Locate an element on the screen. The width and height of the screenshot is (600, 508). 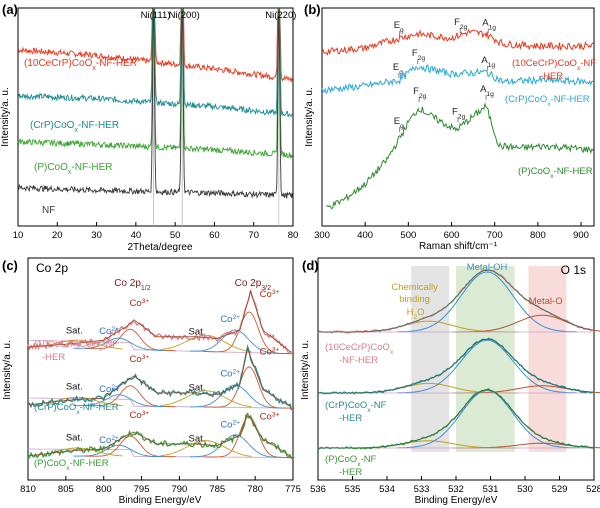
panel-a-series-label: (10CeCrP)CoOx-NF-HER is located at coordinates (80, 65).